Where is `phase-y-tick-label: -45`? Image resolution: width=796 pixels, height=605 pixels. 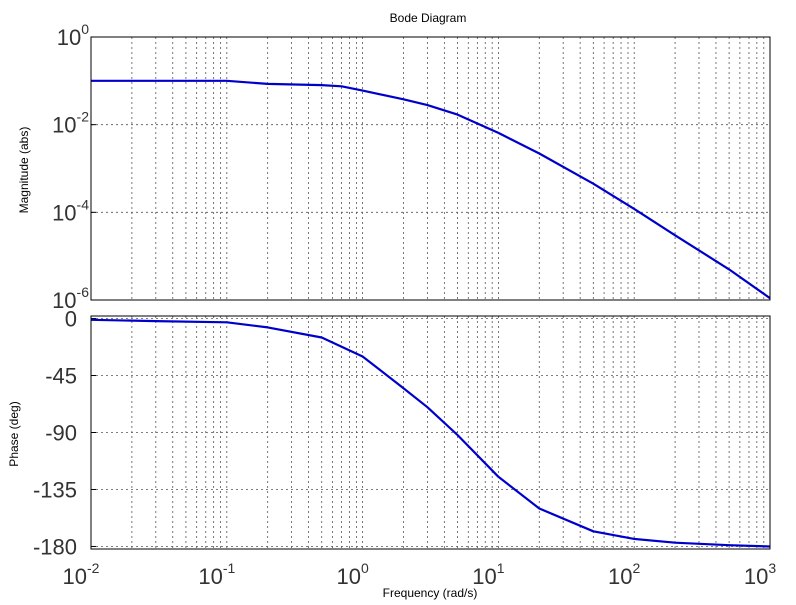
phase-y-tick-label: -45 is located at coordinates (61, 376).